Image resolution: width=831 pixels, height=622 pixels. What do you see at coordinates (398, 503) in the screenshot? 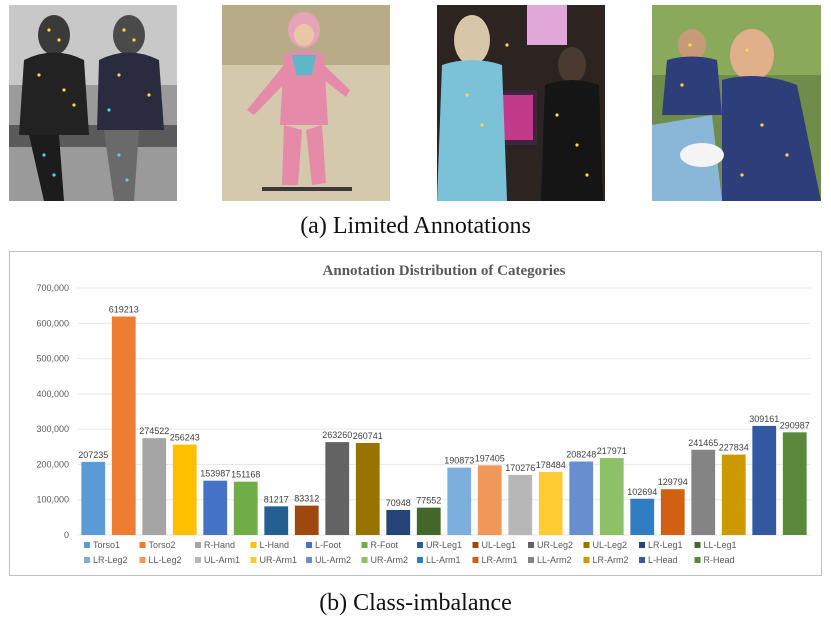
I see `data-label: 70948` at bounding box center [398, 503].